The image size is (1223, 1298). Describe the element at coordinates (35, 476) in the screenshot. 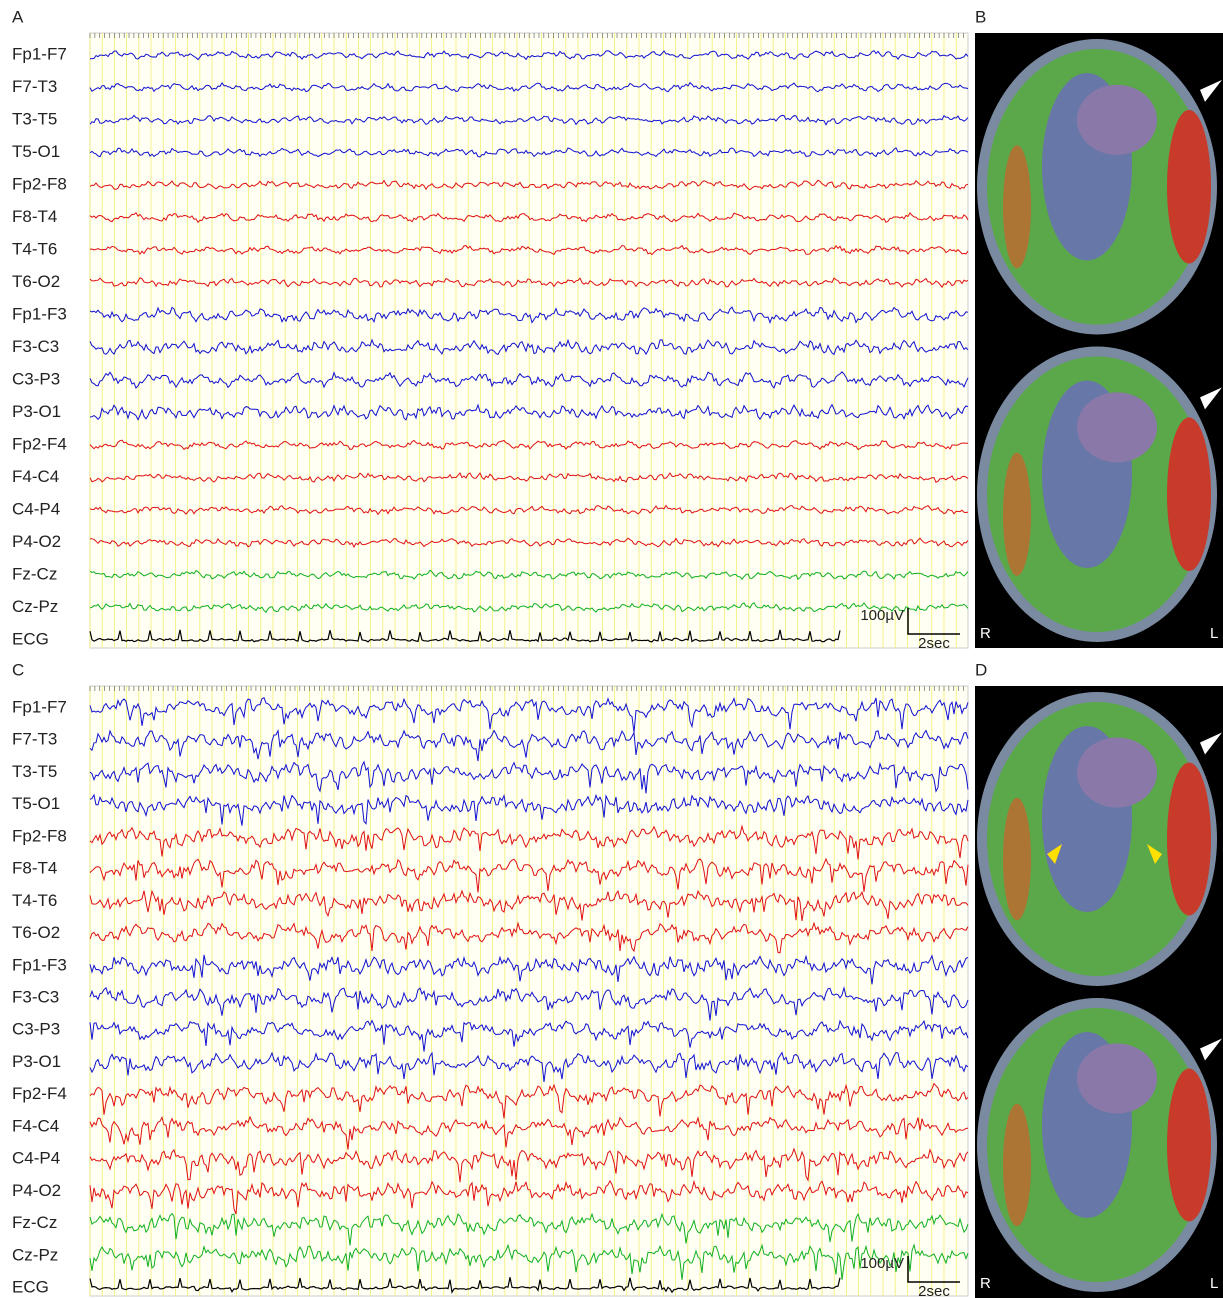

I see `channel-label: F4-C4` at that location.